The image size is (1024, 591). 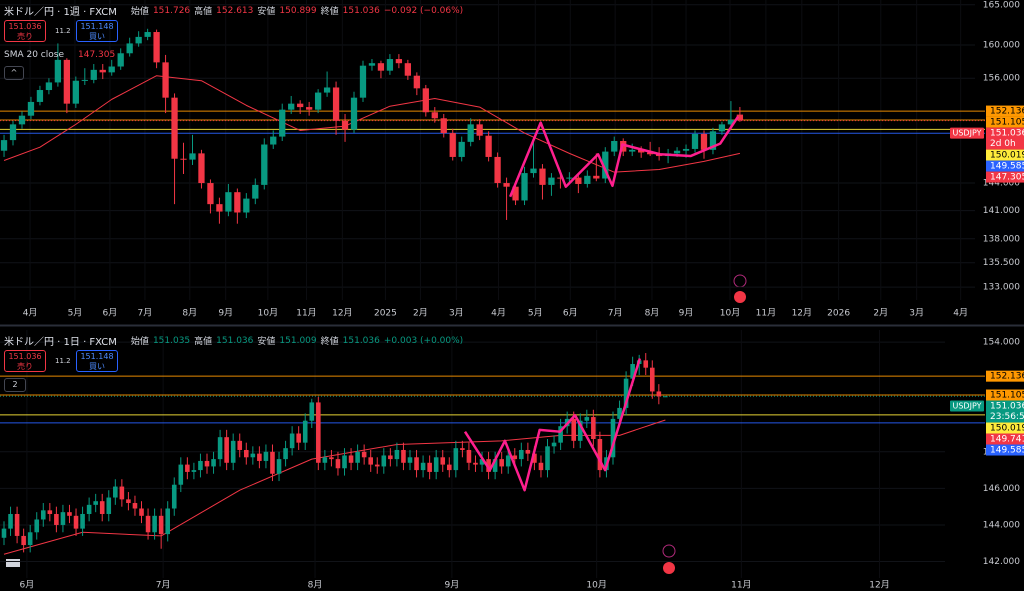 What do you see at coordinates (60, 342) in the screenshot?
I see `symbol-title: 米ドル／円 · 1日 · FXCM` at bounding box center [60, 342].